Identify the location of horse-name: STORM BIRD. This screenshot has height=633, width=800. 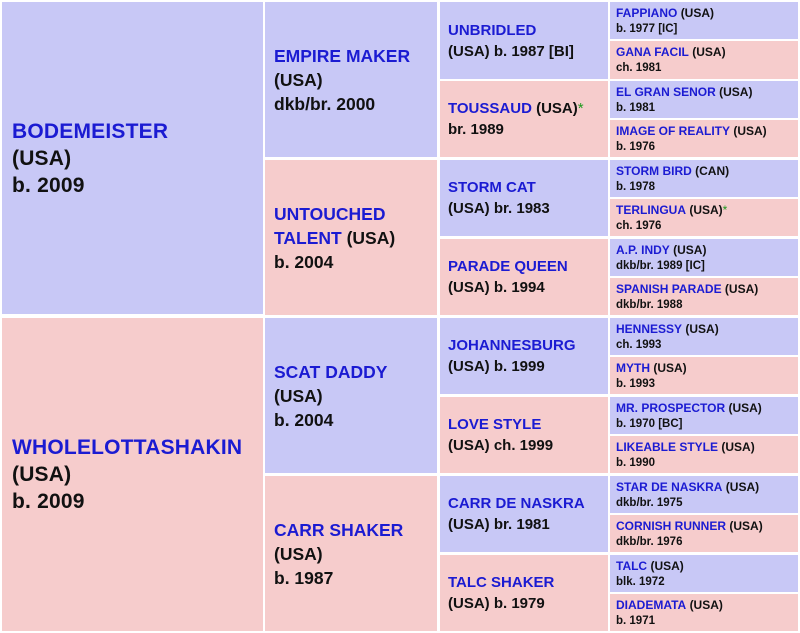
(654, 170).